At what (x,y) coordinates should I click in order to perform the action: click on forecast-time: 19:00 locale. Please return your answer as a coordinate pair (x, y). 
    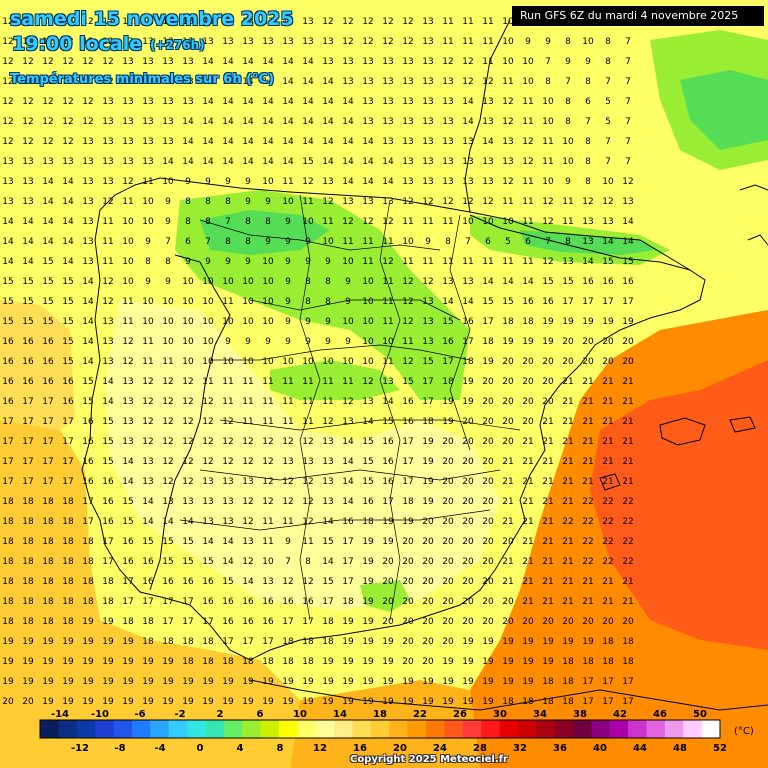
    Looking at the image, I should click on (77, 44).